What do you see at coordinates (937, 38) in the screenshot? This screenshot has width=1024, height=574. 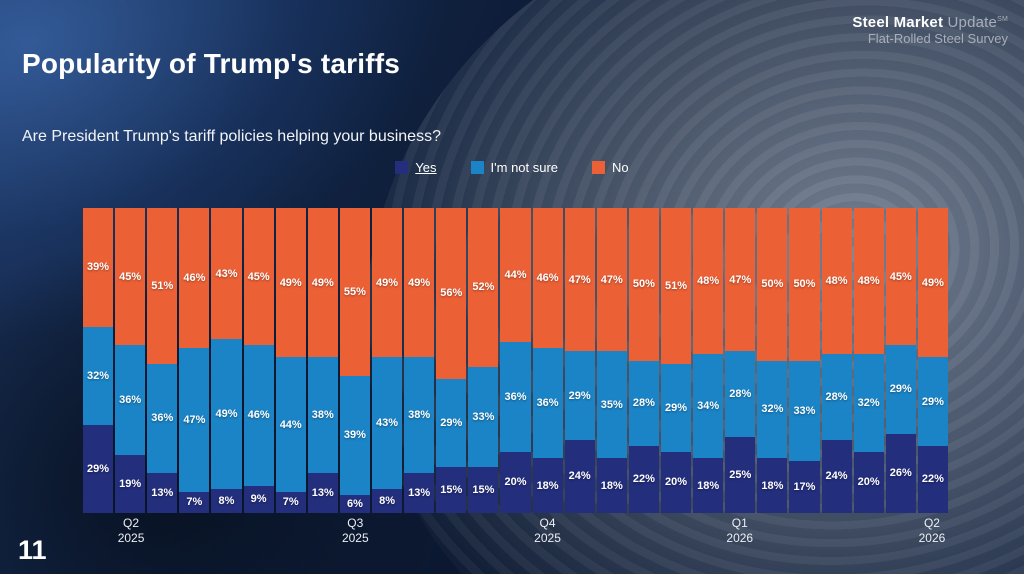 I see `logo-line2: Flat-Rolled Steel Survey` at bounding box center [937, 38].